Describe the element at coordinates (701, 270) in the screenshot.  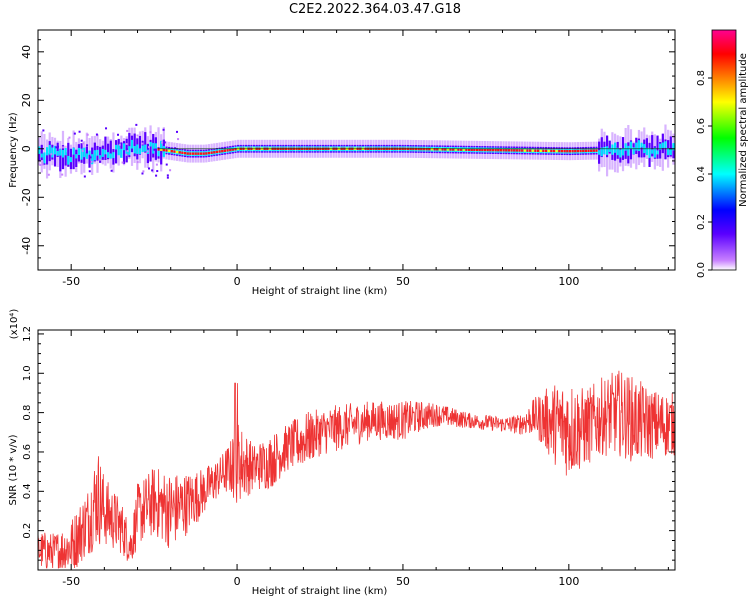
I see `colorbar-tick-label: 0.0` at that location.